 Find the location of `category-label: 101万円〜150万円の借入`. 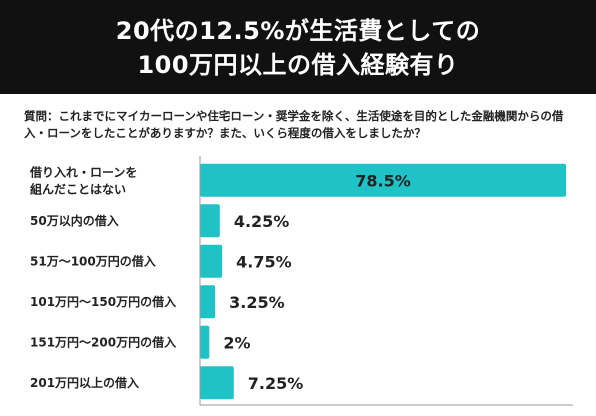

category-label: 101万円〜150万円の借入 is located at coordinates (103, 301).